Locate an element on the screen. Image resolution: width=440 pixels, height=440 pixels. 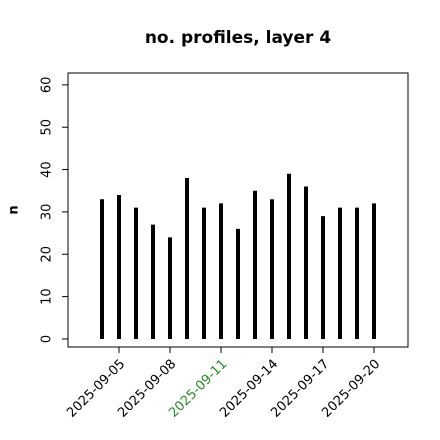
y-tick-label: 50 is located at coordinates (47, 127).